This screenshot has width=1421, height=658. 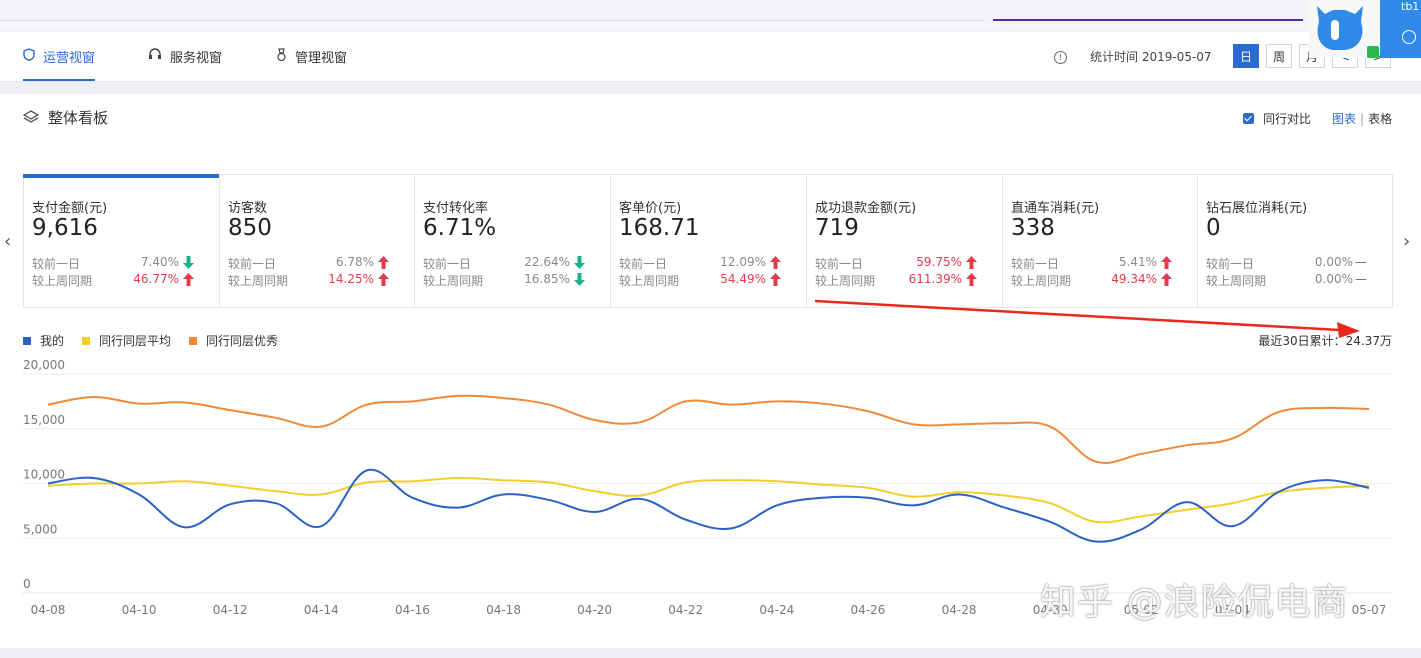 I want to click on metric-name: 钻石展位消耗(元), so click(x=1257, y=208).